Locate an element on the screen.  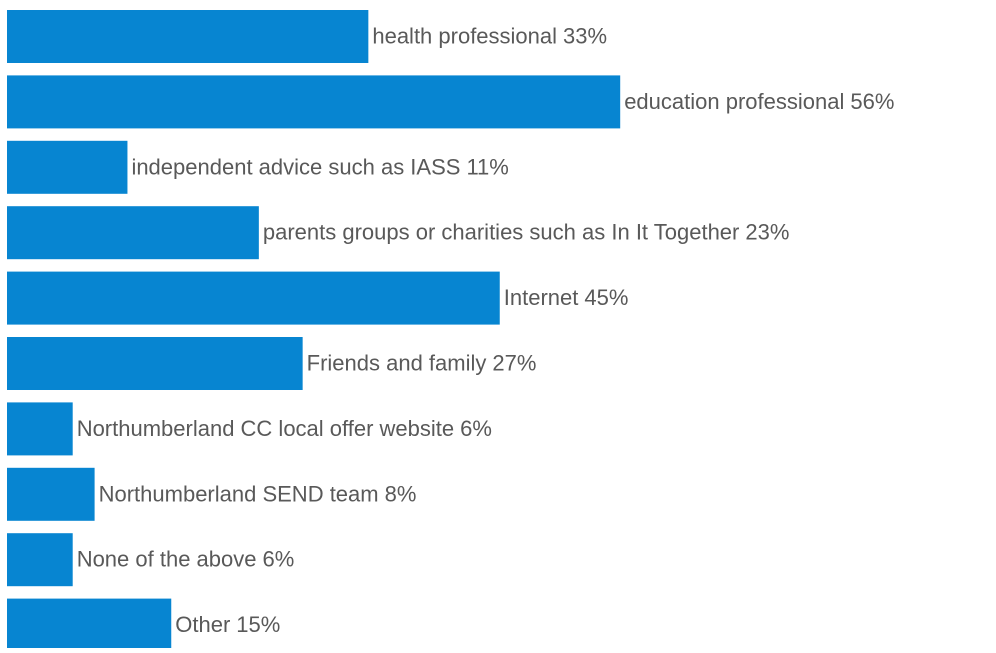
value-label: 33% is located at coordinates (585, 35).